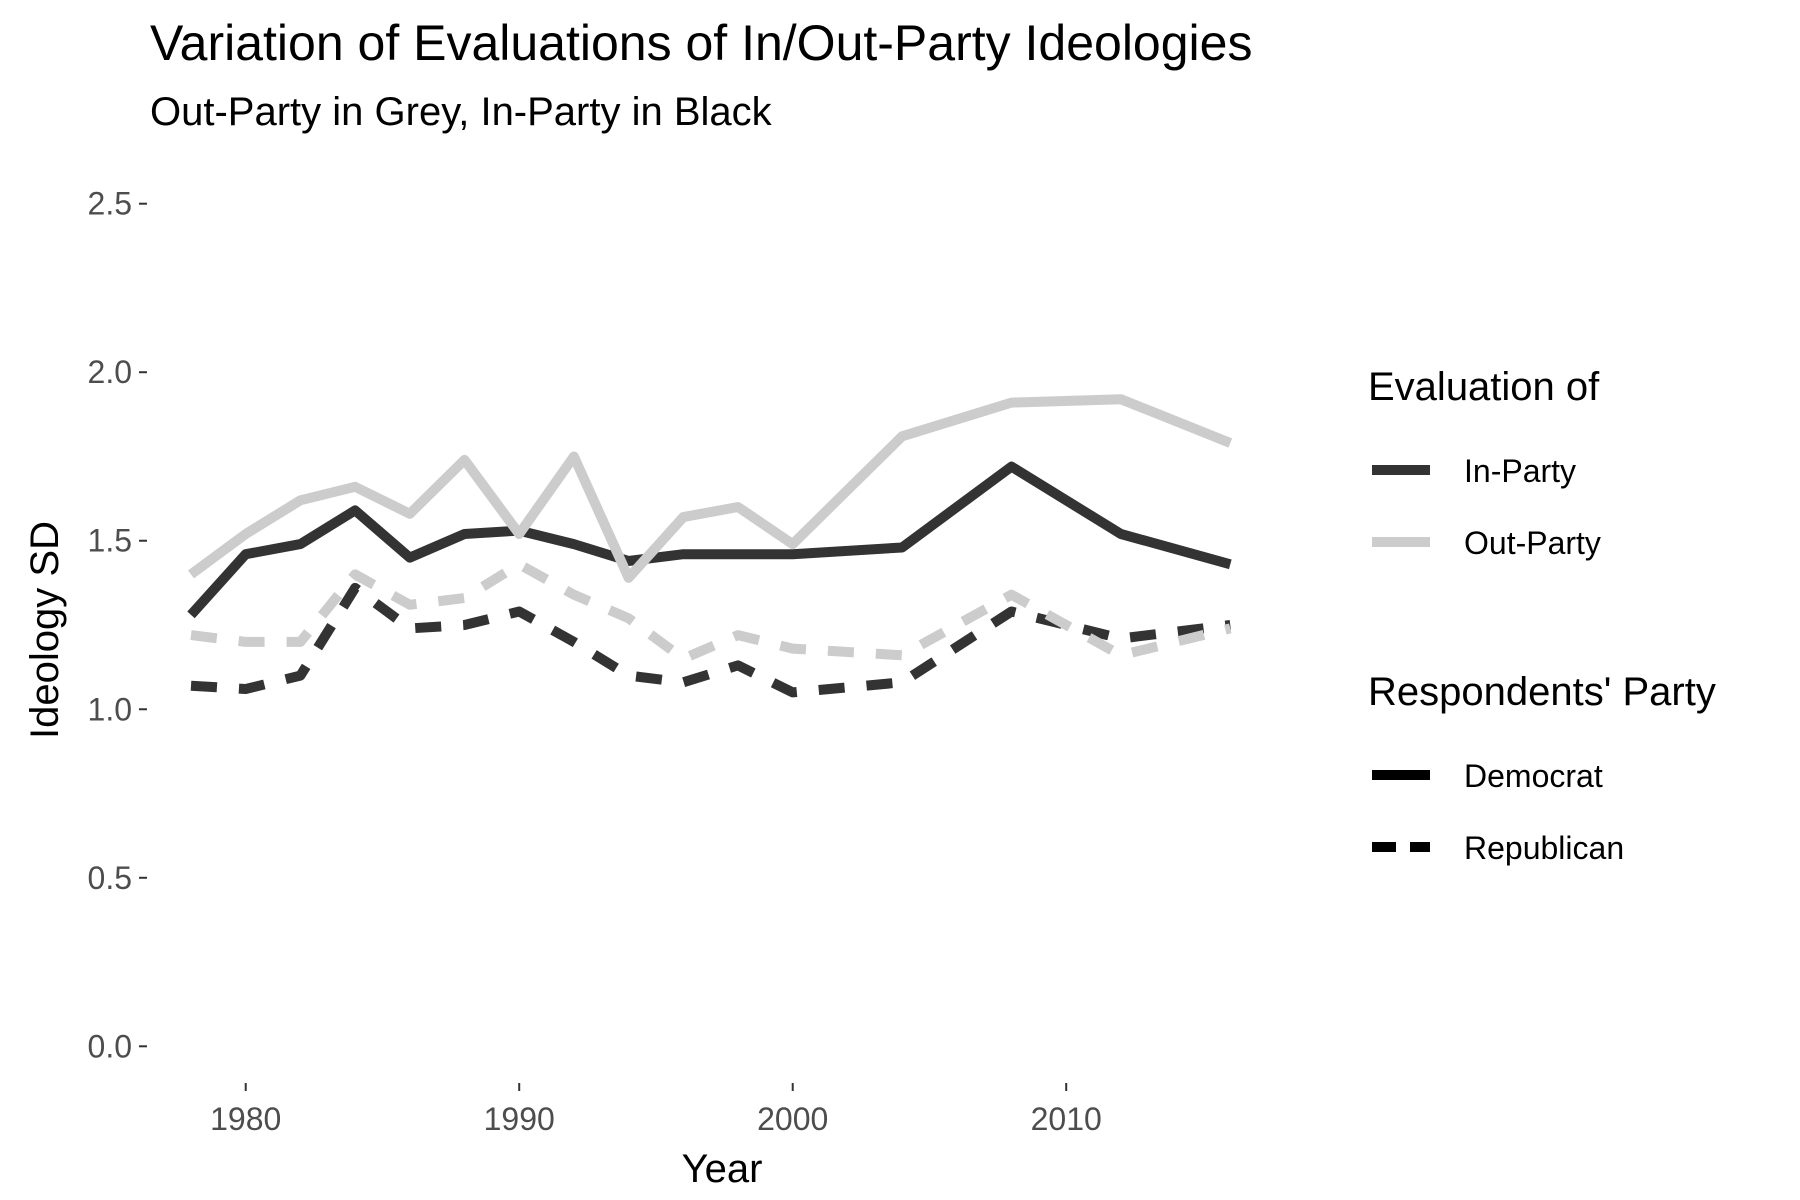 The height and width of the screenshot is (1200, 1800). Describe the element at coordinates (110, 709) in the screenshot. I see `y-tick-label: 1.0` at that location.